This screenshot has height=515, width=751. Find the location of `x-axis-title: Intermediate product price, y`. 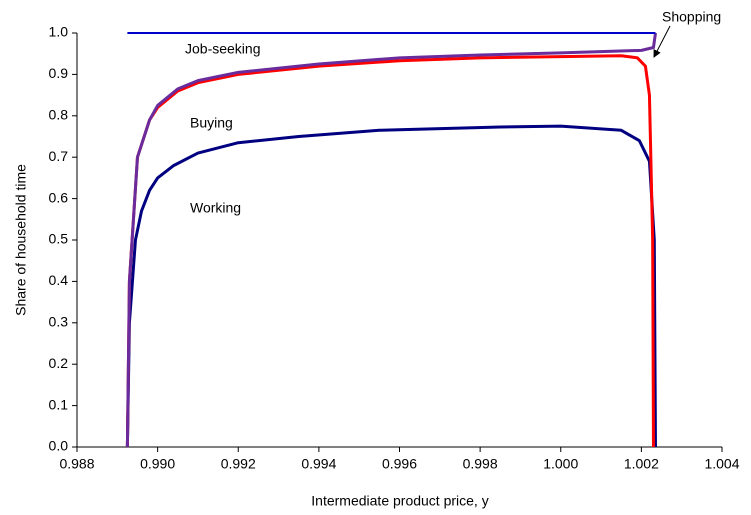

x-axis-title: Intermediate product price, y is located at coordinates (399, 501).